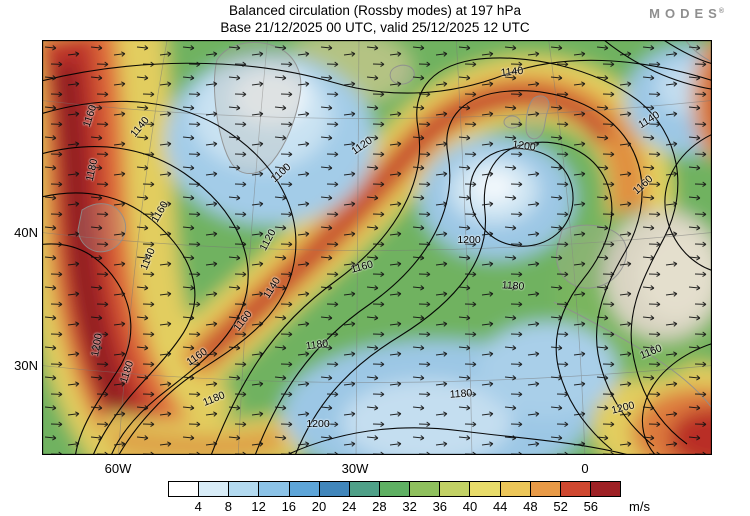 The height and width of the screenshot is (516, 750). What do you see at coordinates (530, 506) in the screenshot?
I see `colorbar-tick-label: 48` at bounding box center [530, 506].